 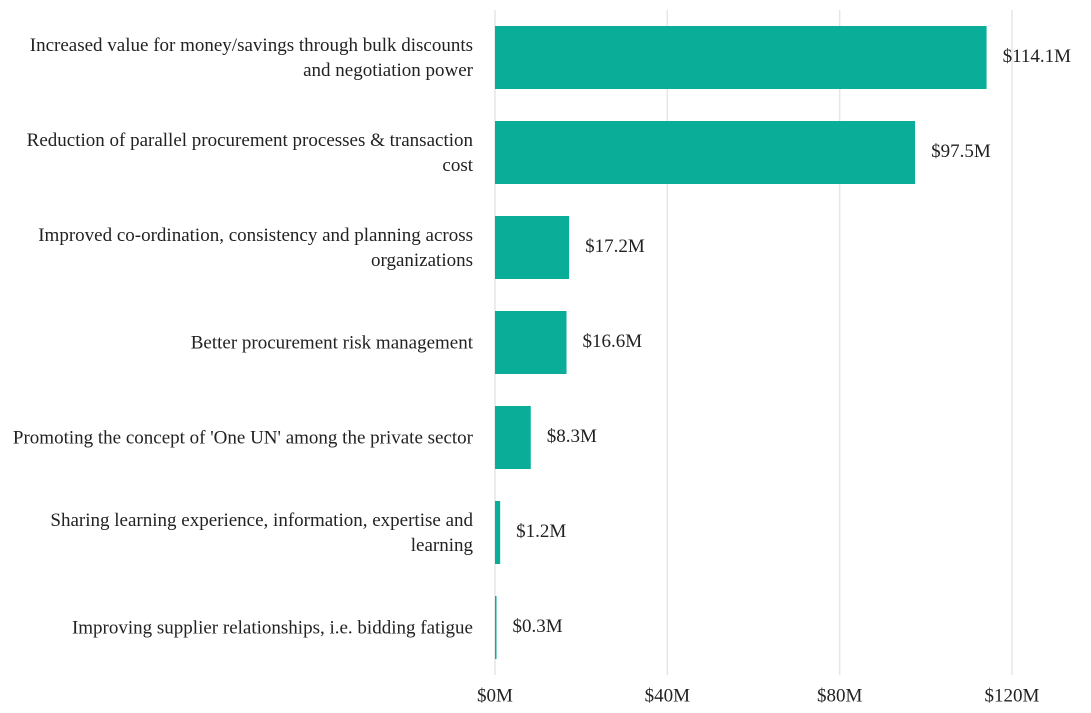 I want to click on x-tick-label: $80M, so click(x=840, y=695).